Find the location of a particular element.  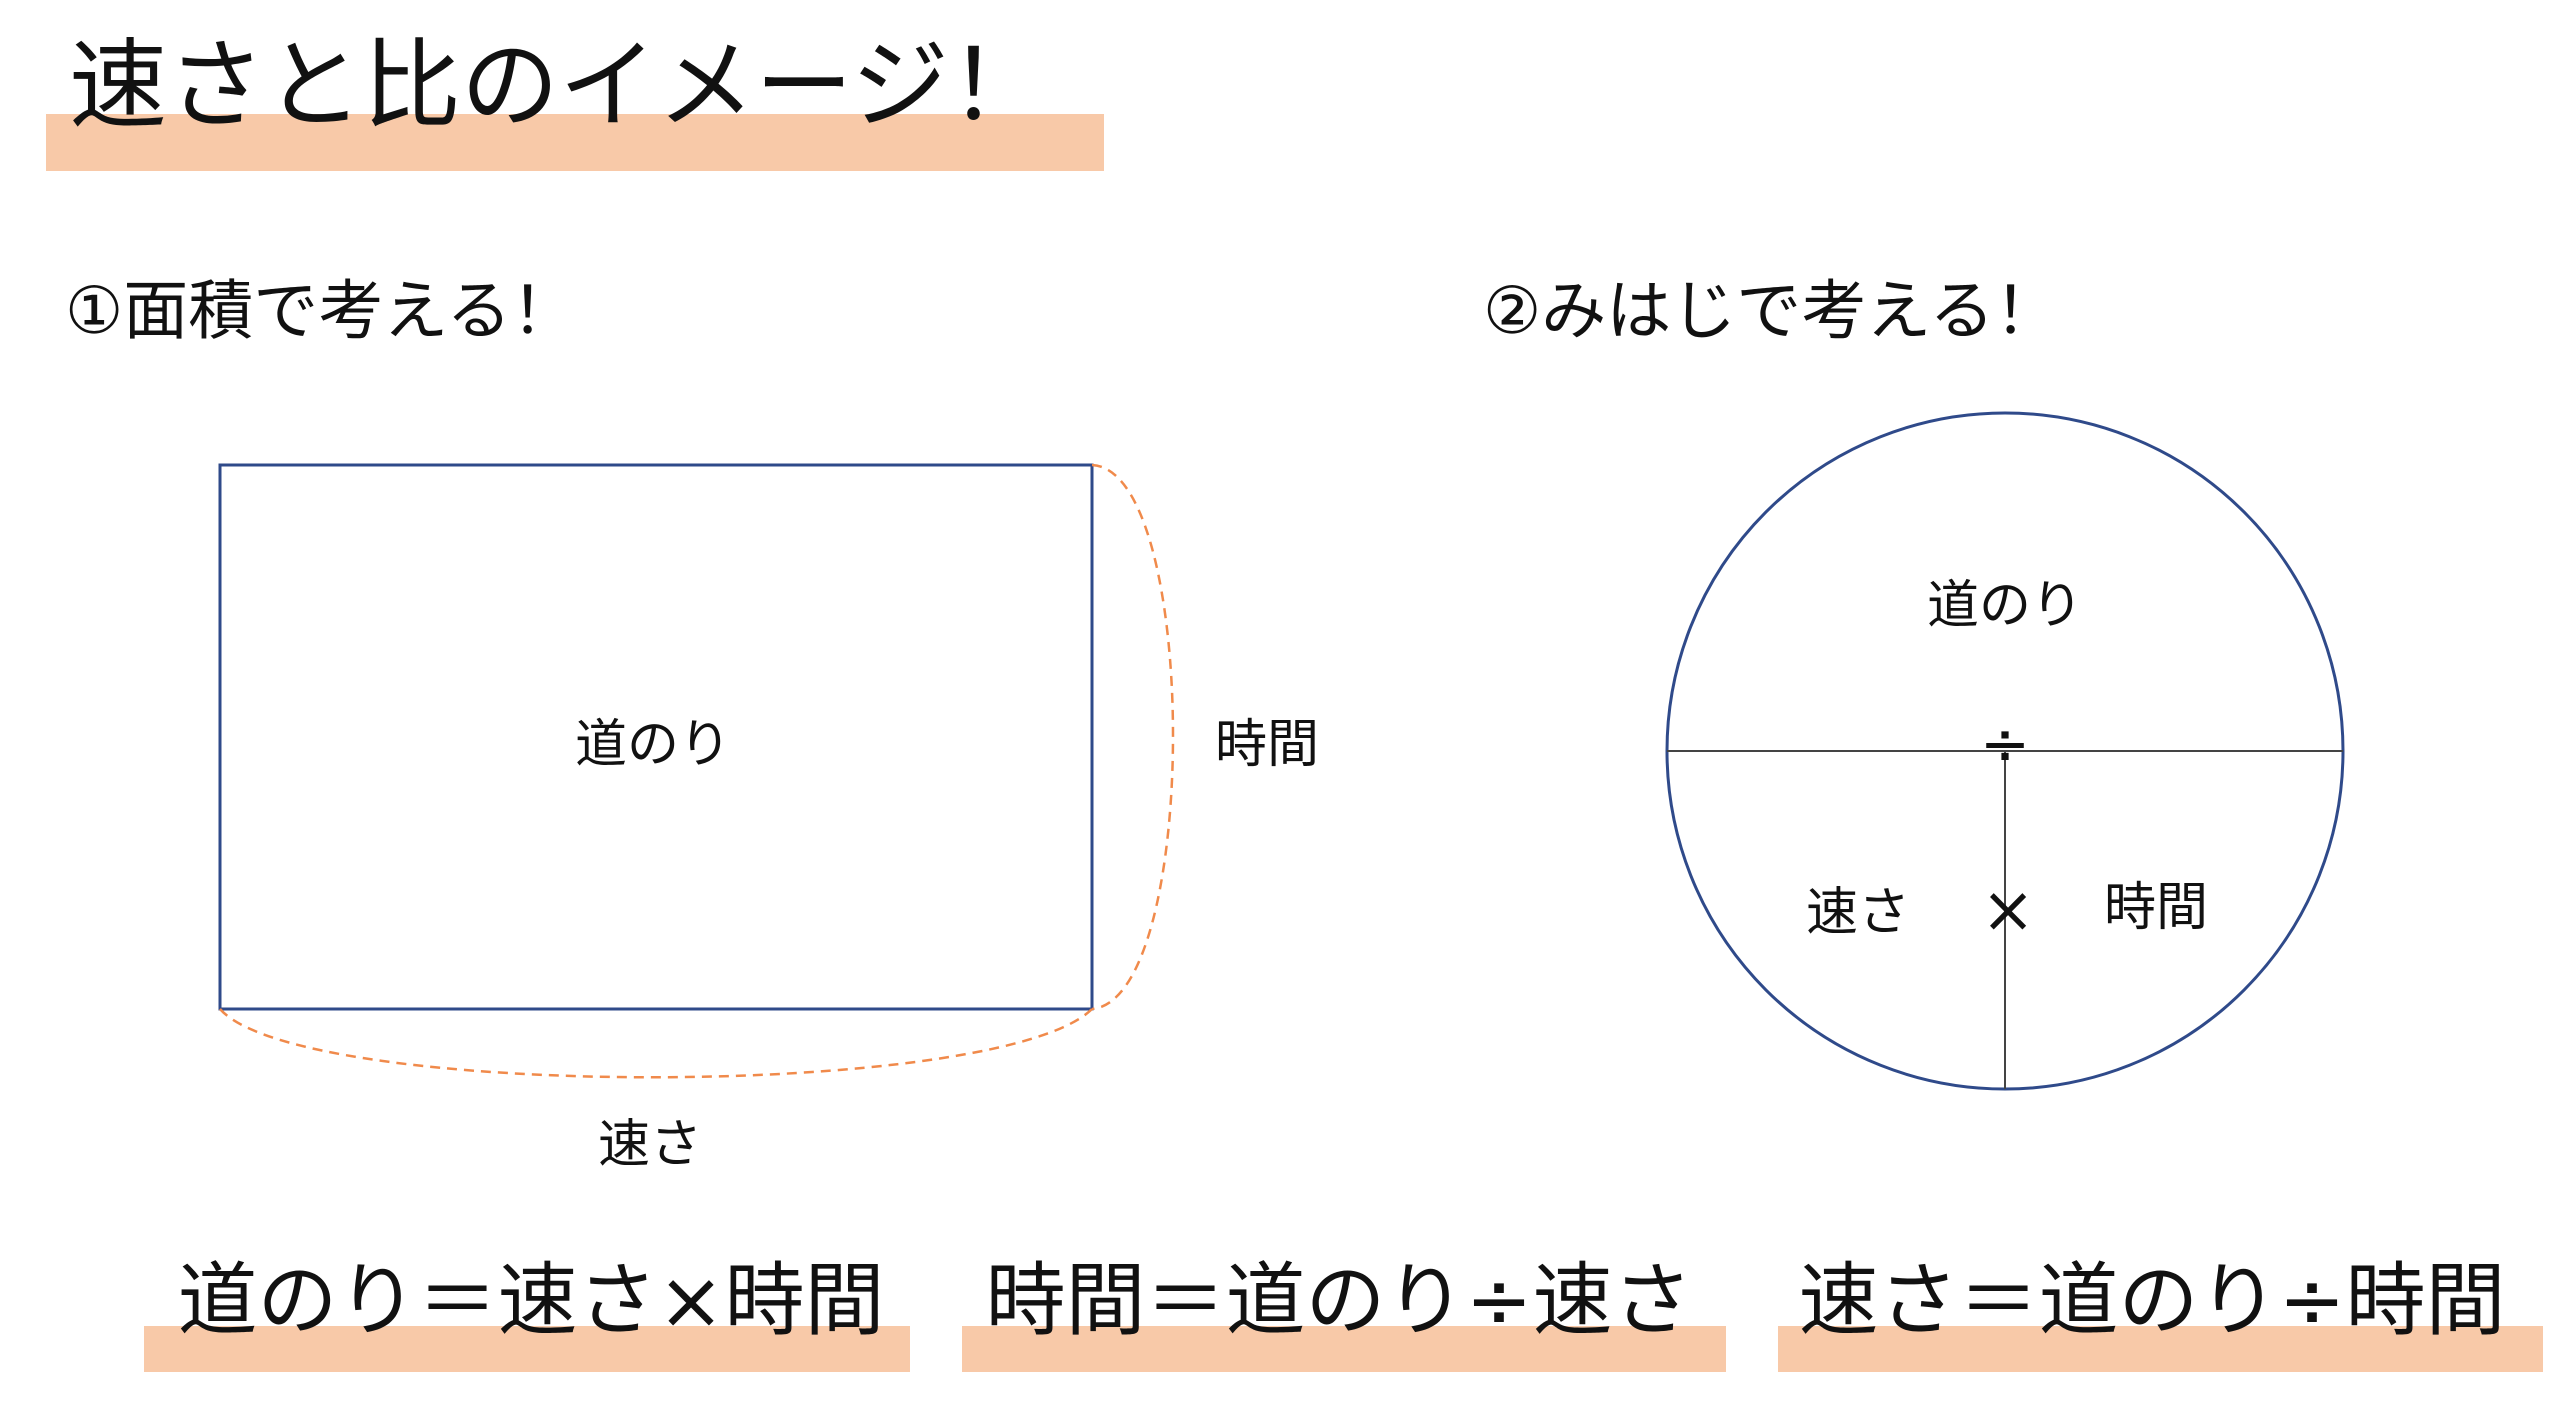

operator: × is located at coordinates (2008, 911).